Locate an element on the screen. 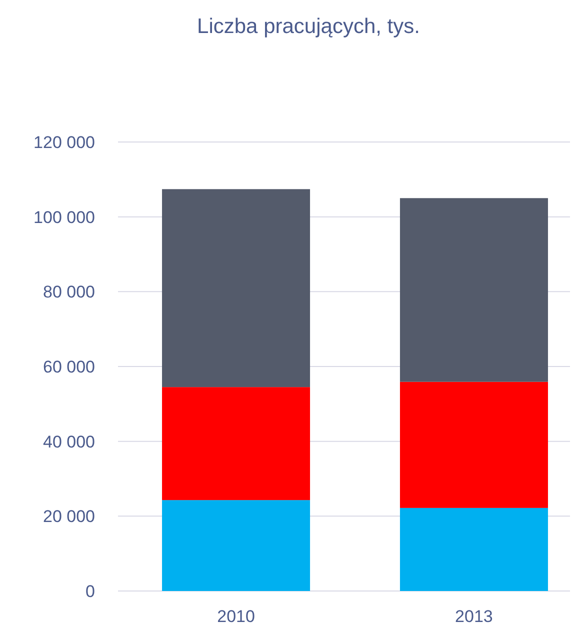 The image size is (577, 634). y-tick-label: 20 000 is located at coordinates (69, 516).